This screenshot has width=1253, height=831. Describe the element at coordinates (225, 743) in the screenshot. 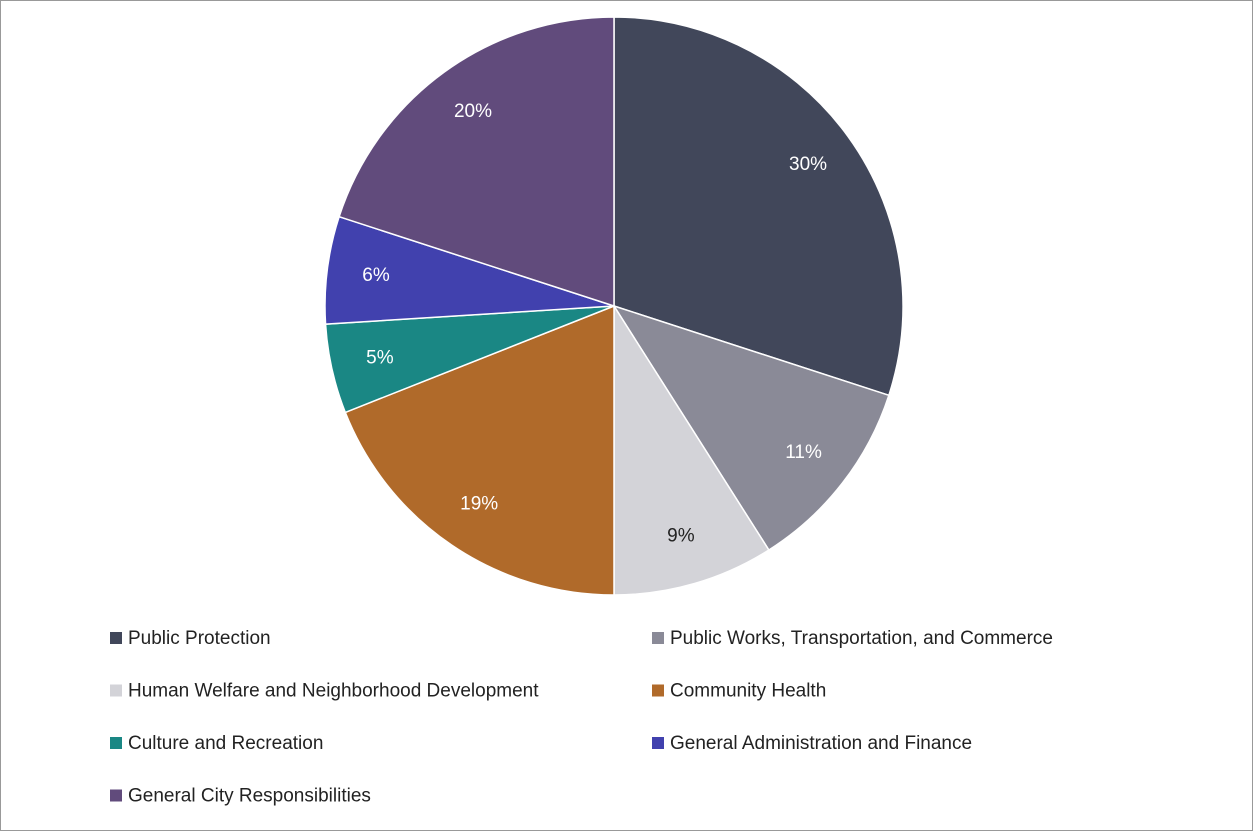

I see `legend-label: Culture and Recreation` at that location.